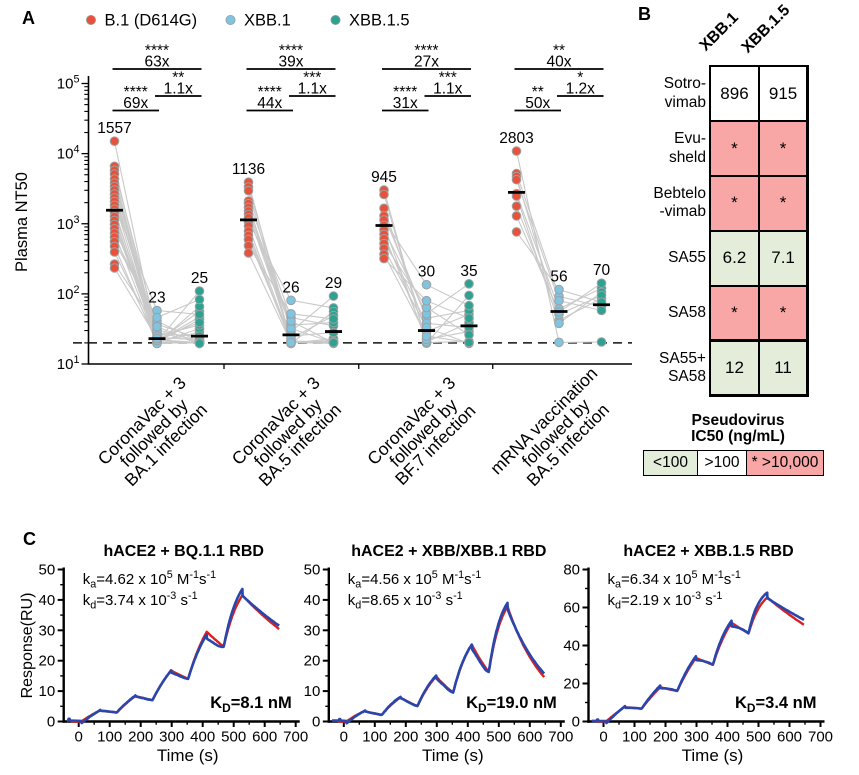  Describe the element at coordinates (267, 21) in the screenshot. I see `legend-label: XBB.1` at that location.